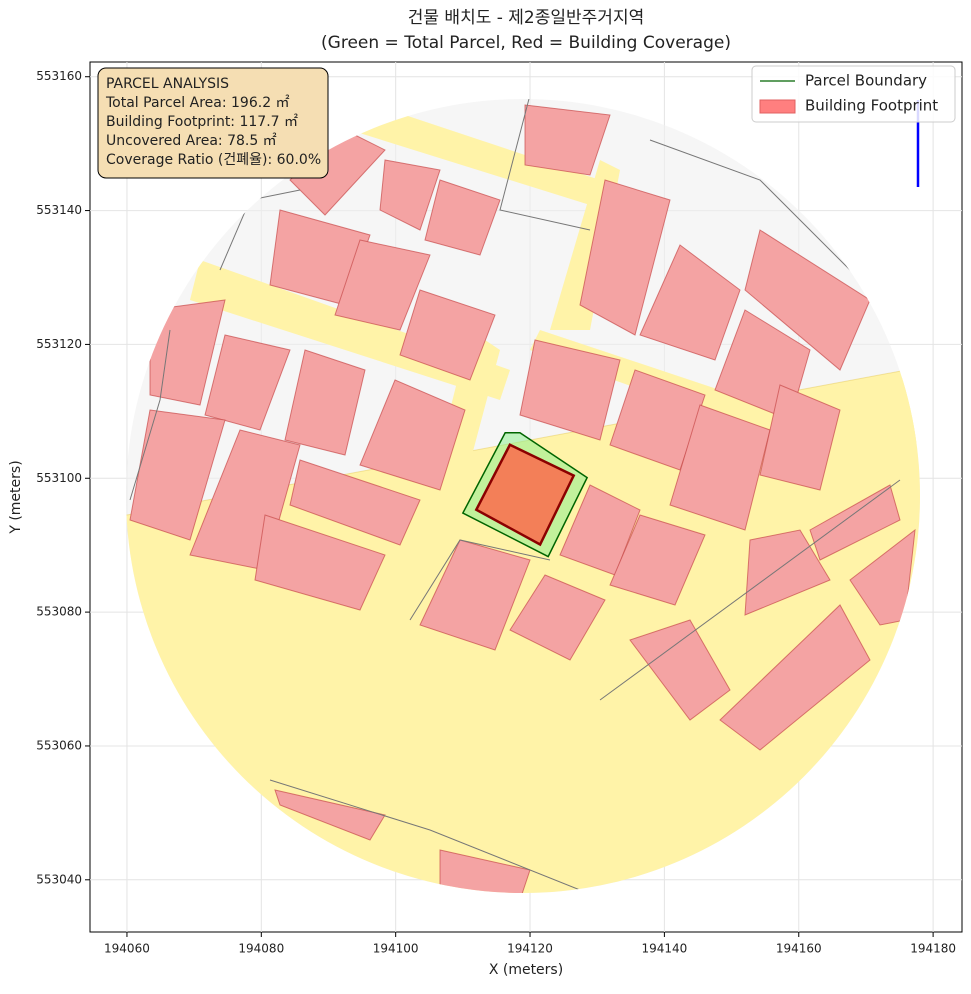 The image size is (971, 994). What do you see at coordinates (933, 949) in the screenshot?
I see `x-tick-label: 194180` at bounding box center [933, 949].